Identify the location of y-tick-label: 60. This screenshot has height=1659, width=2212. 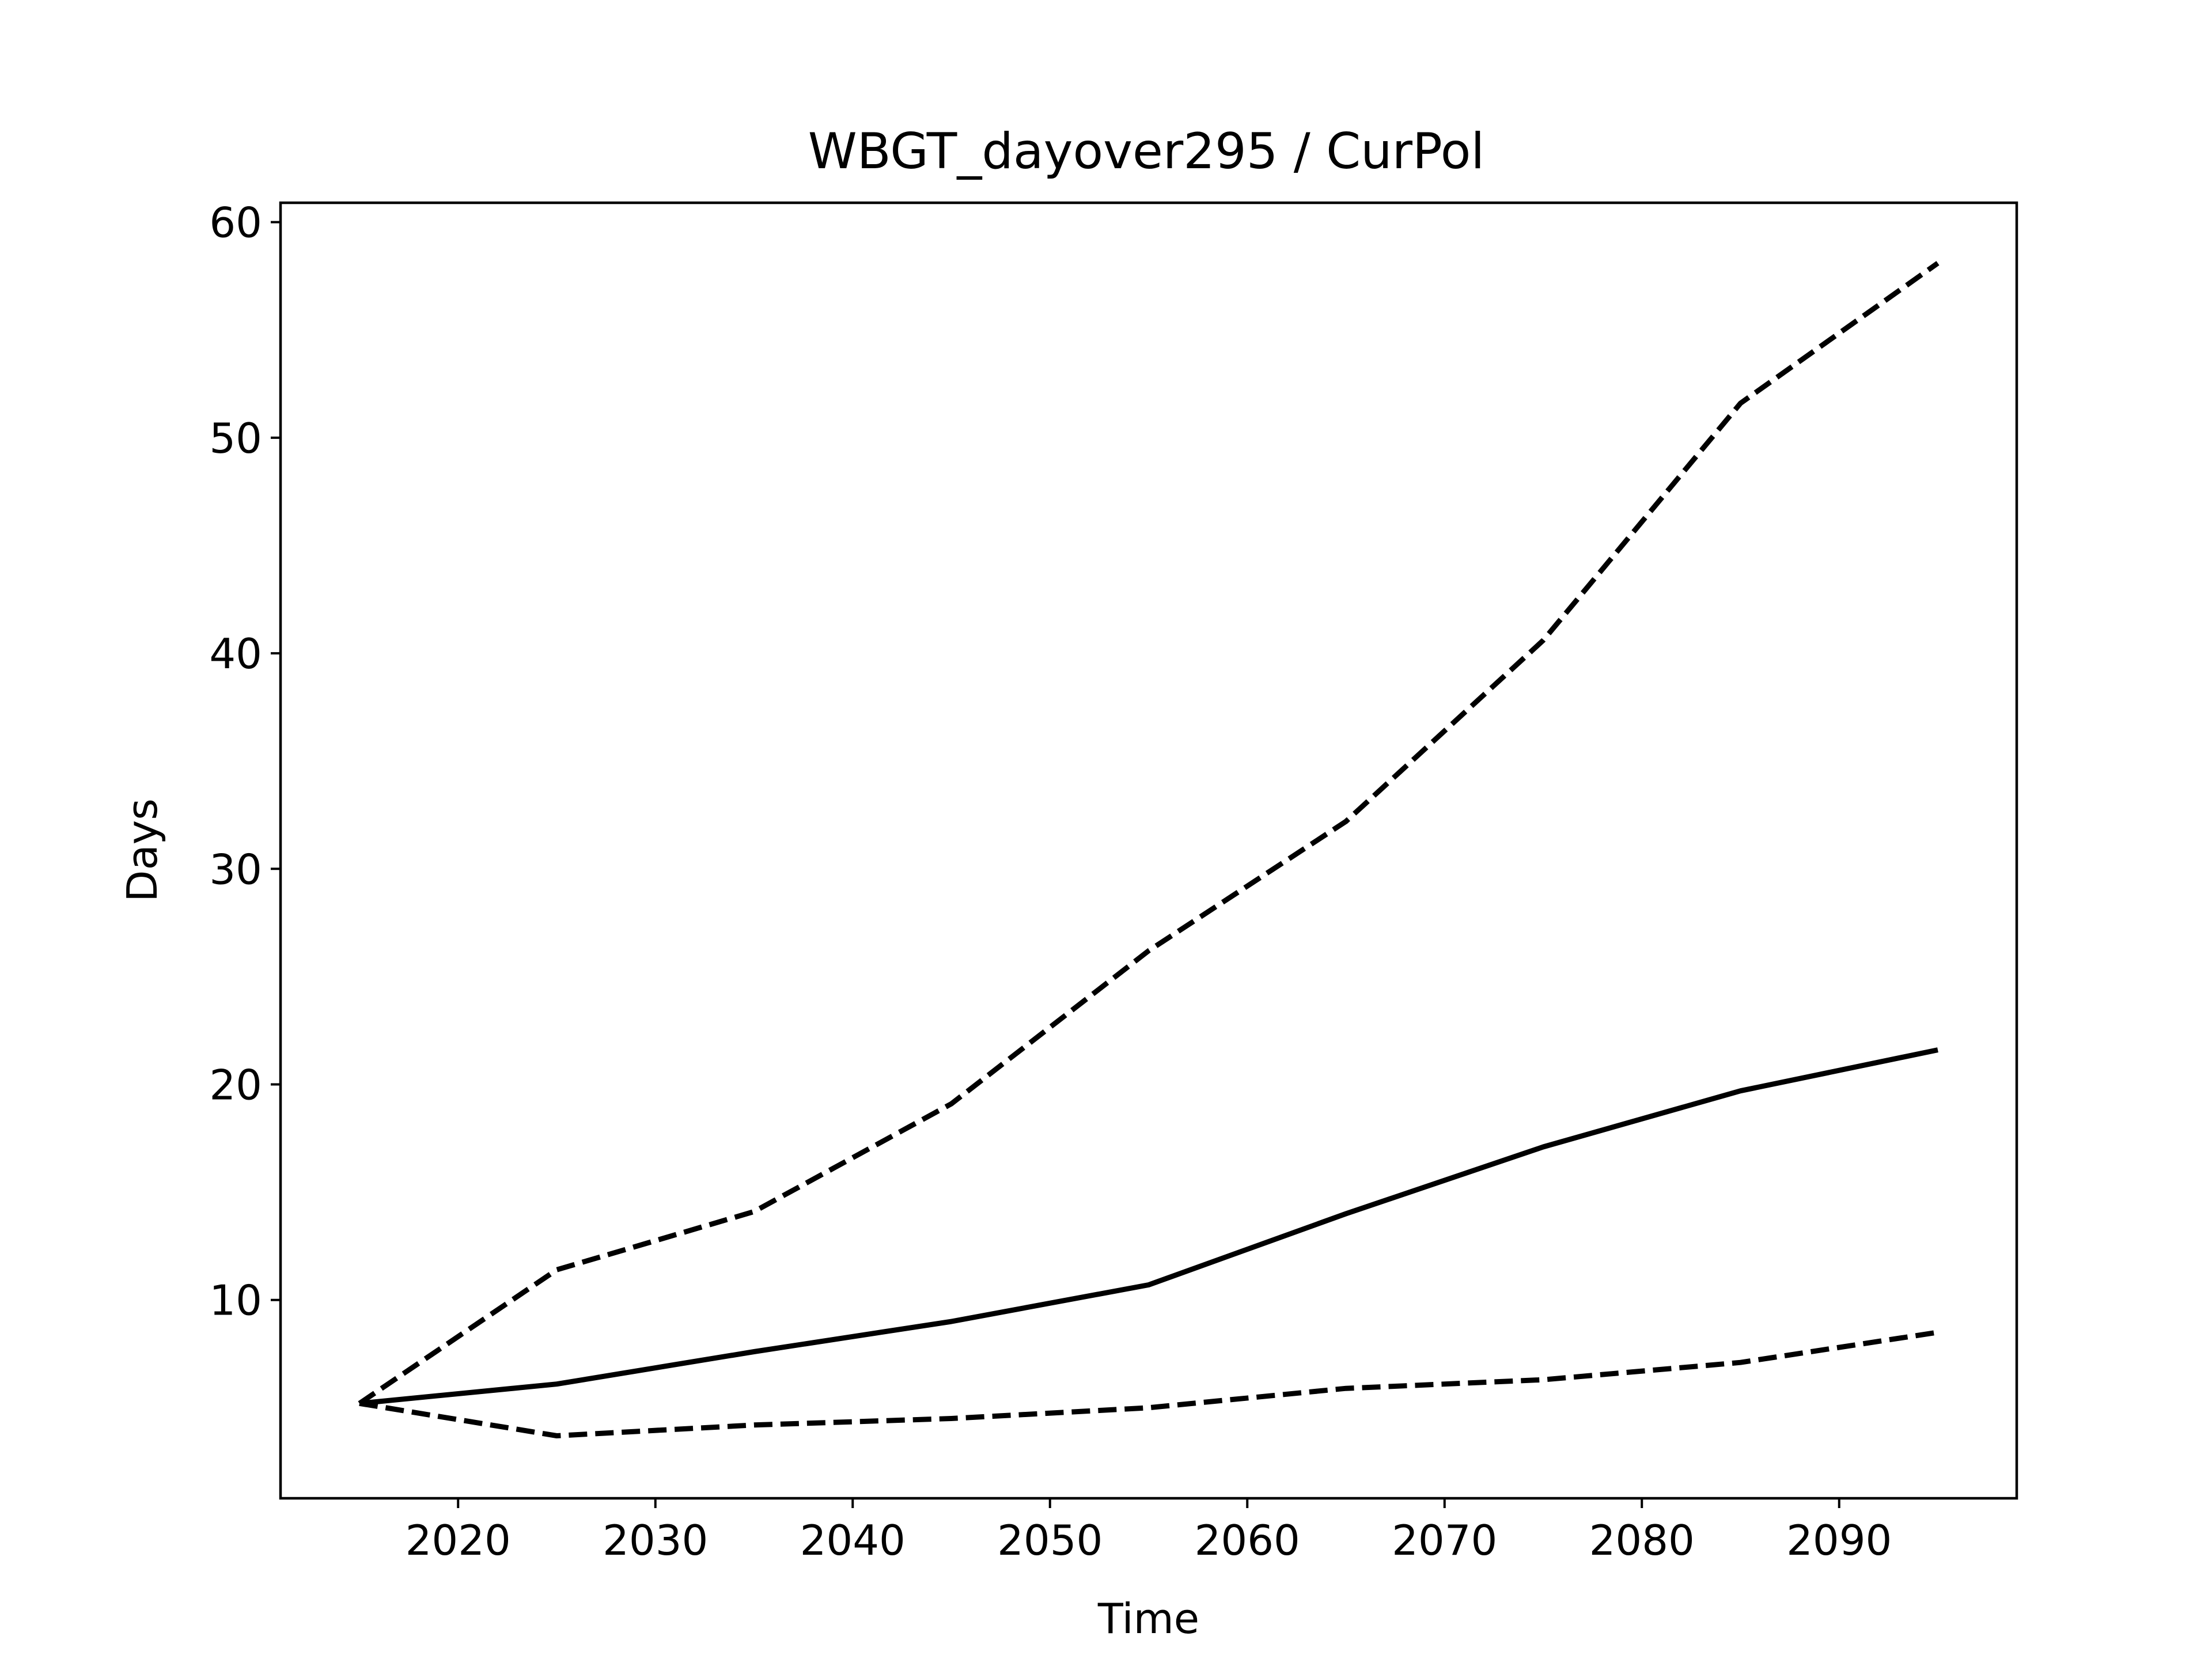
(235, 223).